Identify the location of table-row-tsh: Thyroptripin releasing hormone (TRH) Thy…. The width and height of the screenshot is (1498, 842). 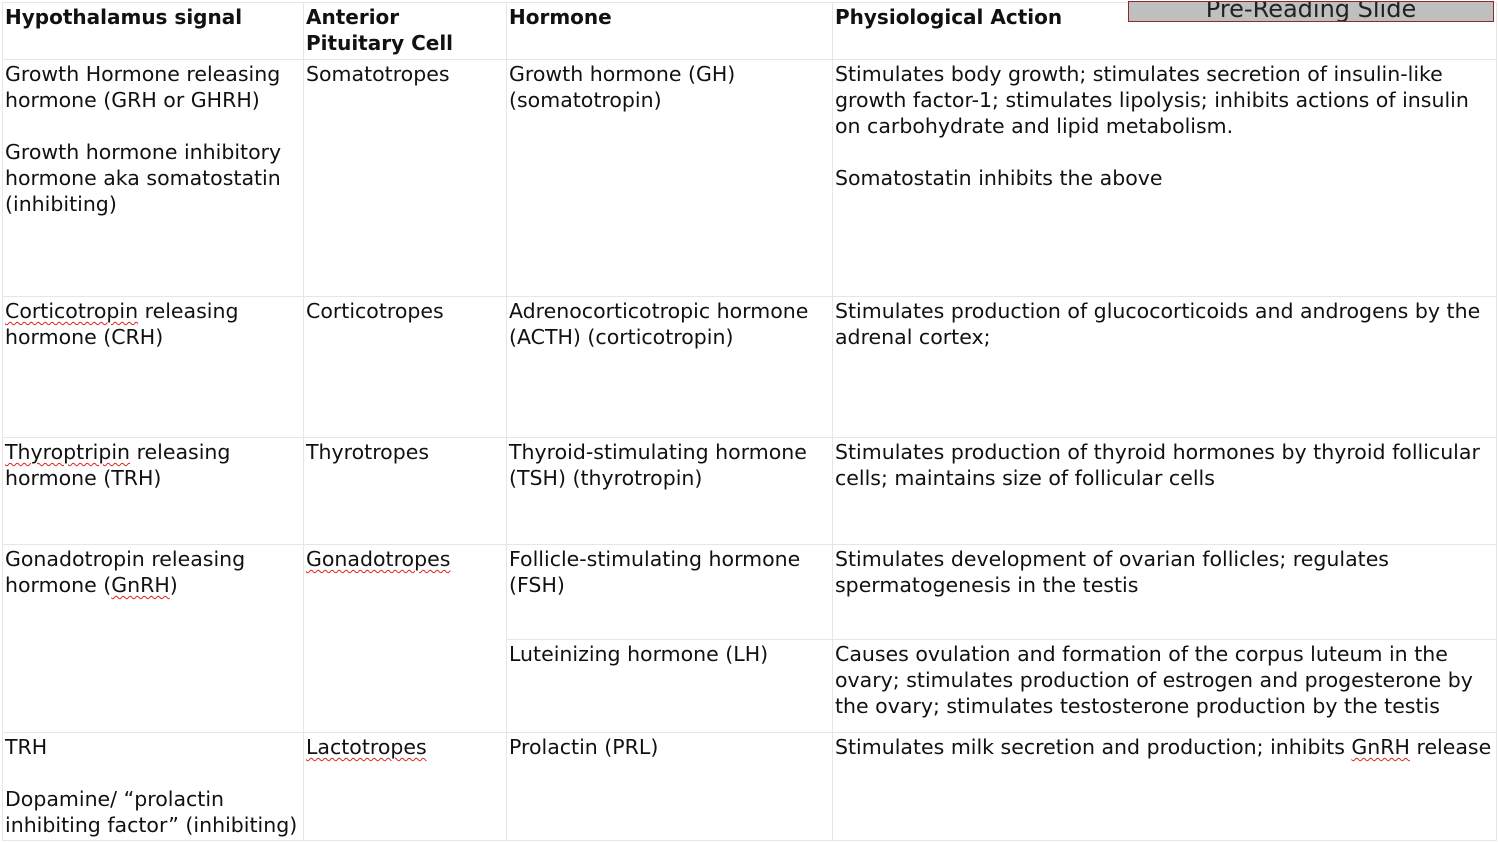
(749, 491).